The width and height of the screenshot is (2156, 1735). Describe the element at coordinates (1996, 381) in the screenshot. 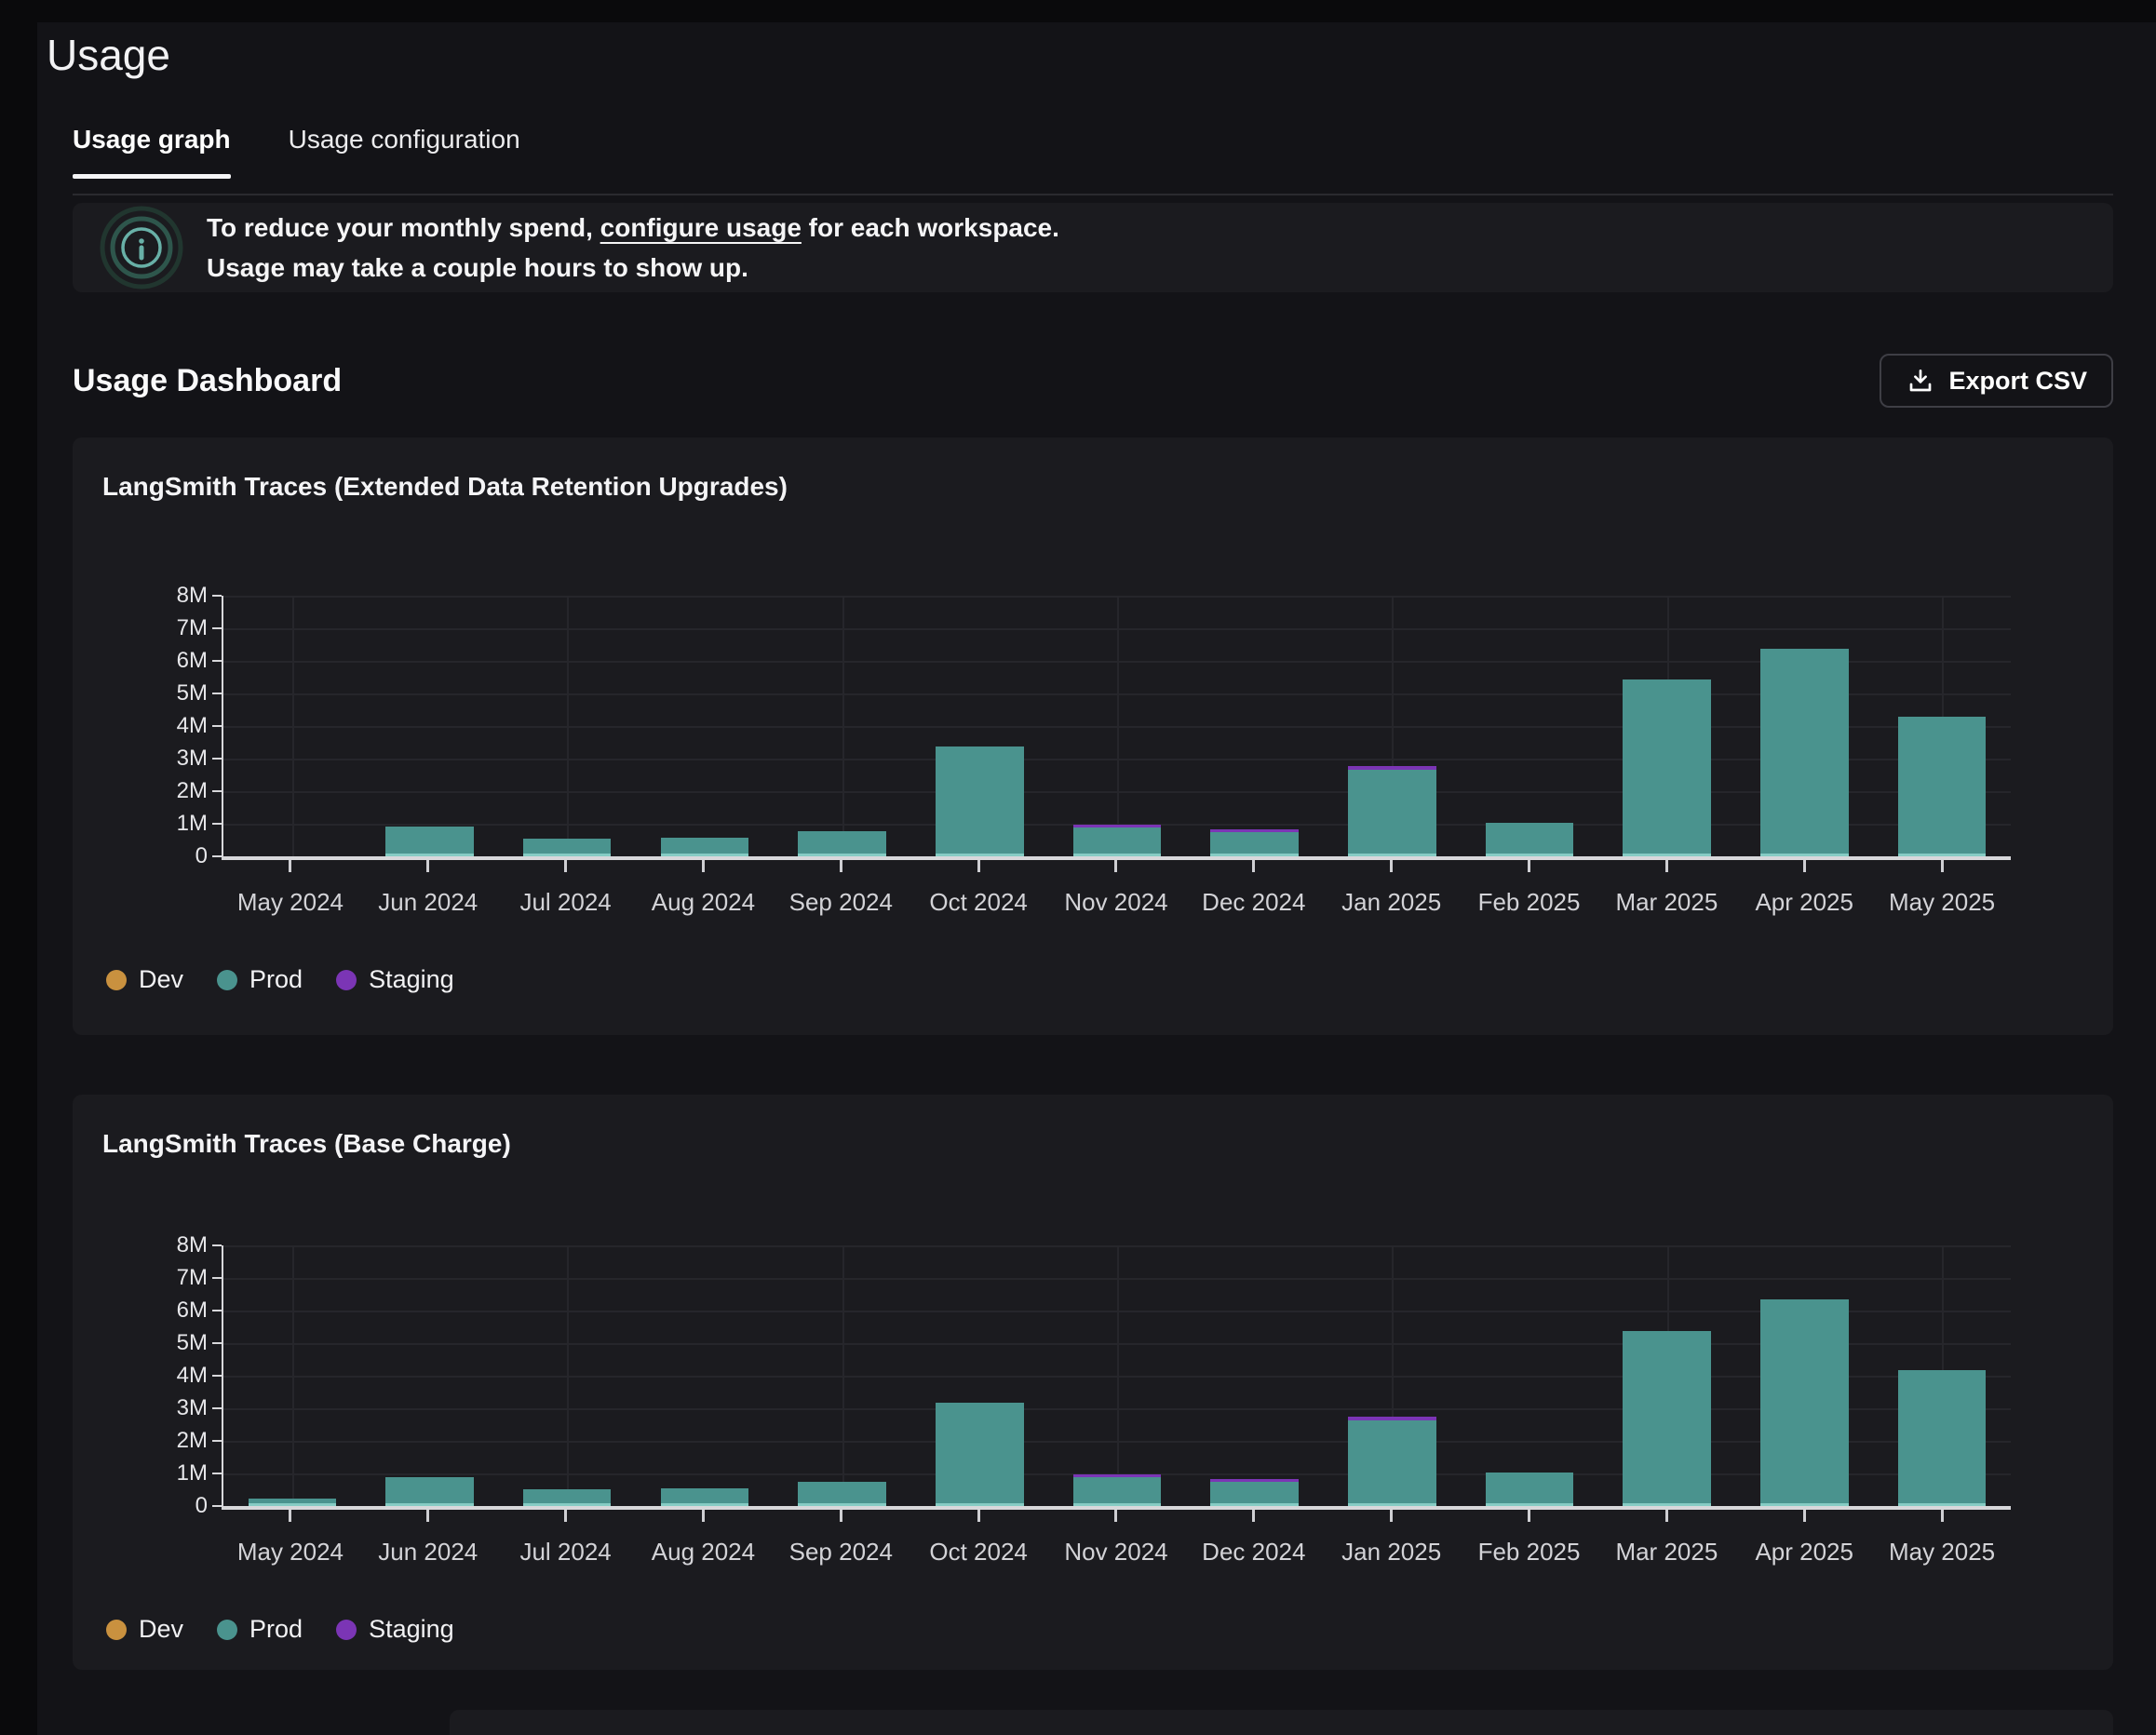

I see `export-csv-button: Export CSV` at that location.